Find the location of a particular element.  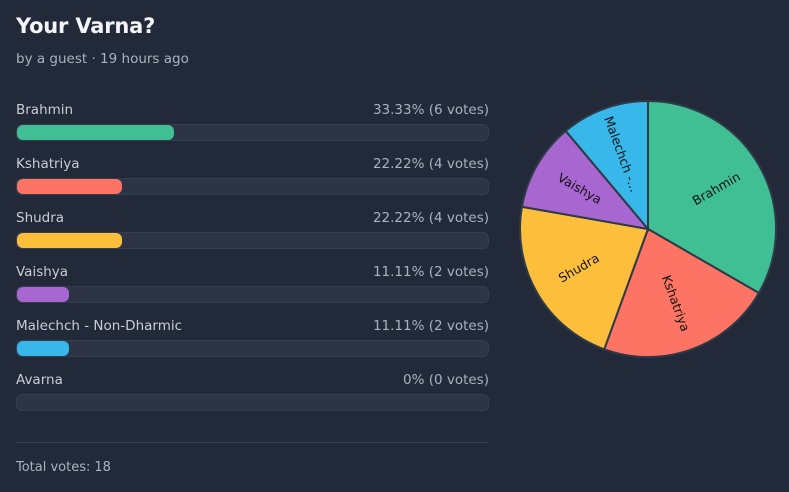

option-label: Kshatriya is located at coordinates (48, 164).